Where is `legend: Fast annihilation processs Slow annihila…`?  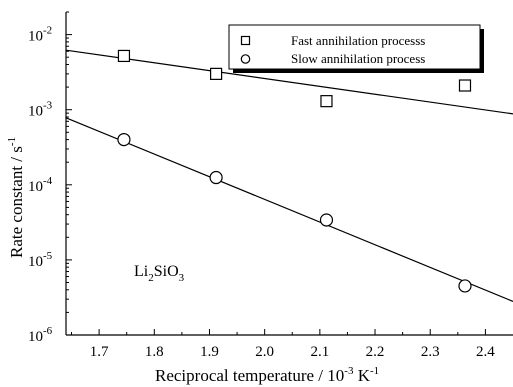
legend: Fast annihilation processs Slow annihila… is located at coordinates (356, 48).